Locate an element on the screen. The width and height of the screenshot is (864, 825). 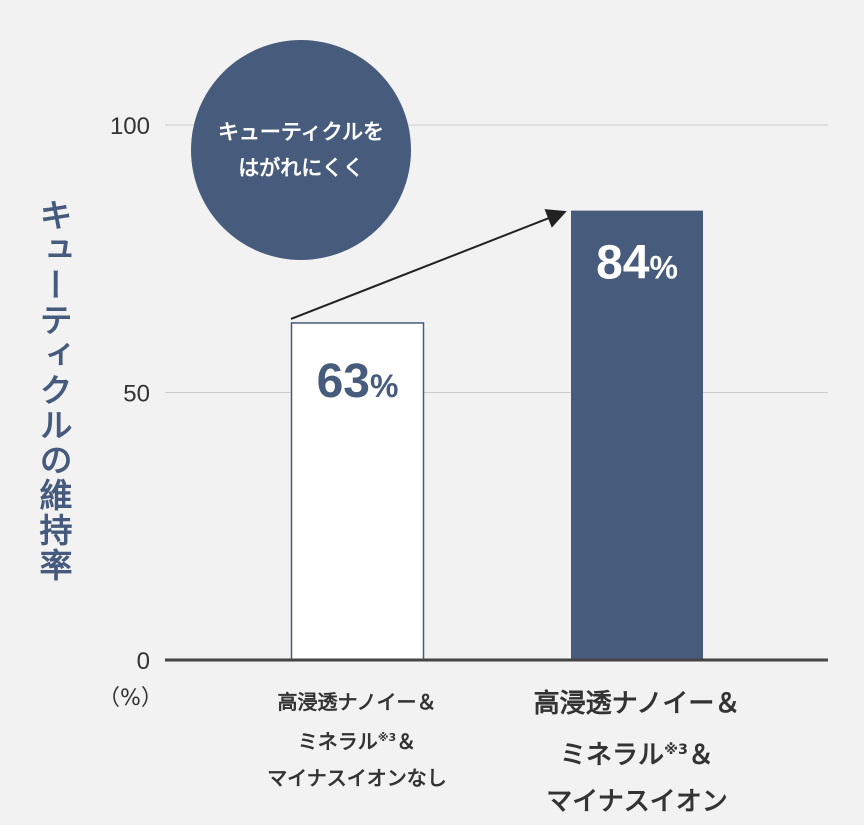
y-axis-unit: （%） is located at coordinates (130, 698).